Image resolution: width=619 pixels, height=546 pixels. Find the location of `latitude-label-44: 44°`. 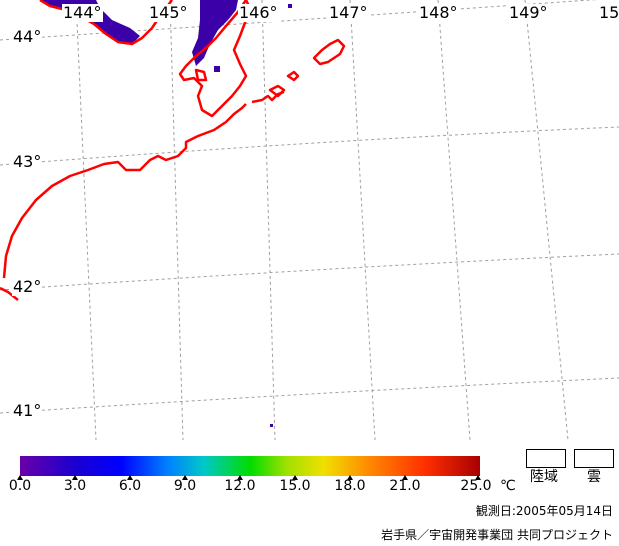

latitude-label-44: 44° is located at coordinates (27, 36).